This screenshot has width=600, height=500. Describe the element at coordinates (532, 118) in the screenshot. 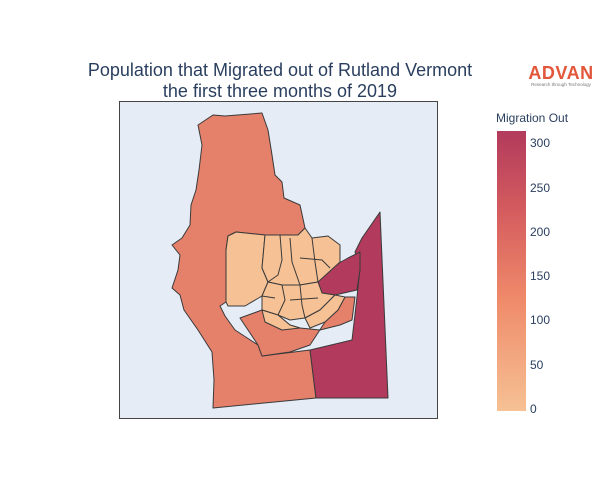

I see `colorbar-title: Migration Out` at that location.